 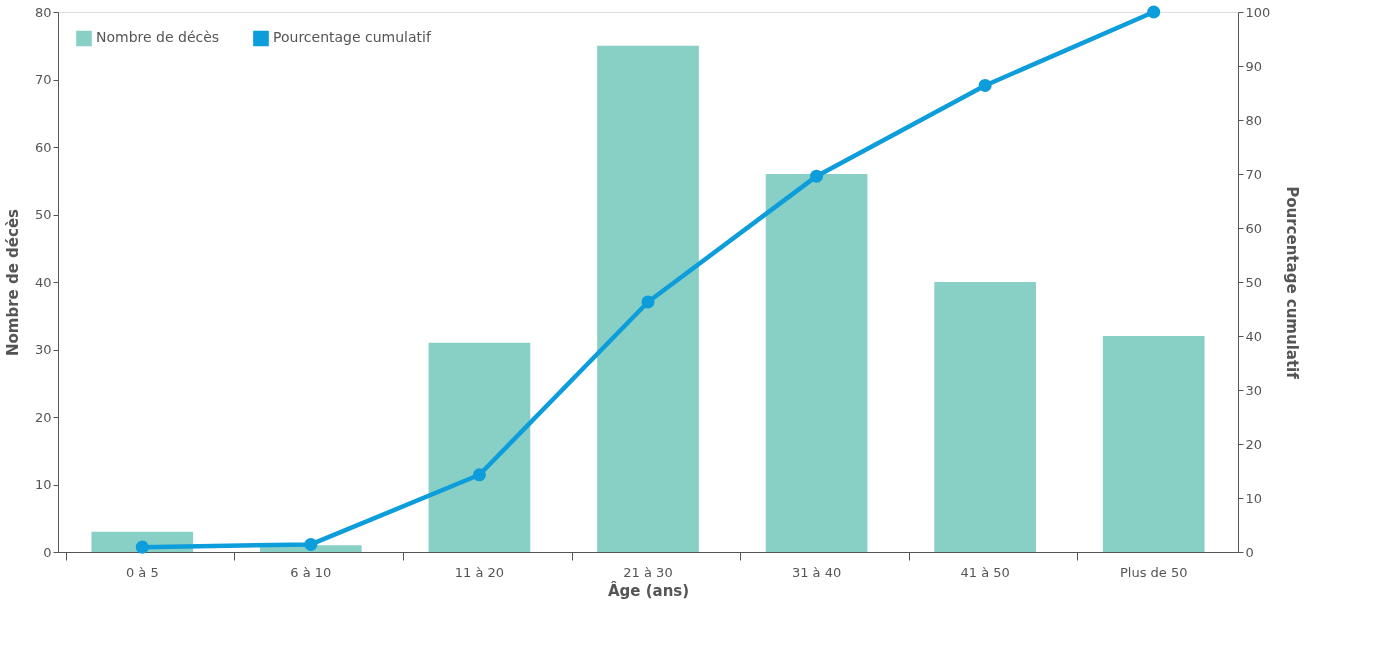 What do you see at coordinates (47, 552) in the screenshot?
I see `y-tick-label: 0` at bounding box center [47, 552].